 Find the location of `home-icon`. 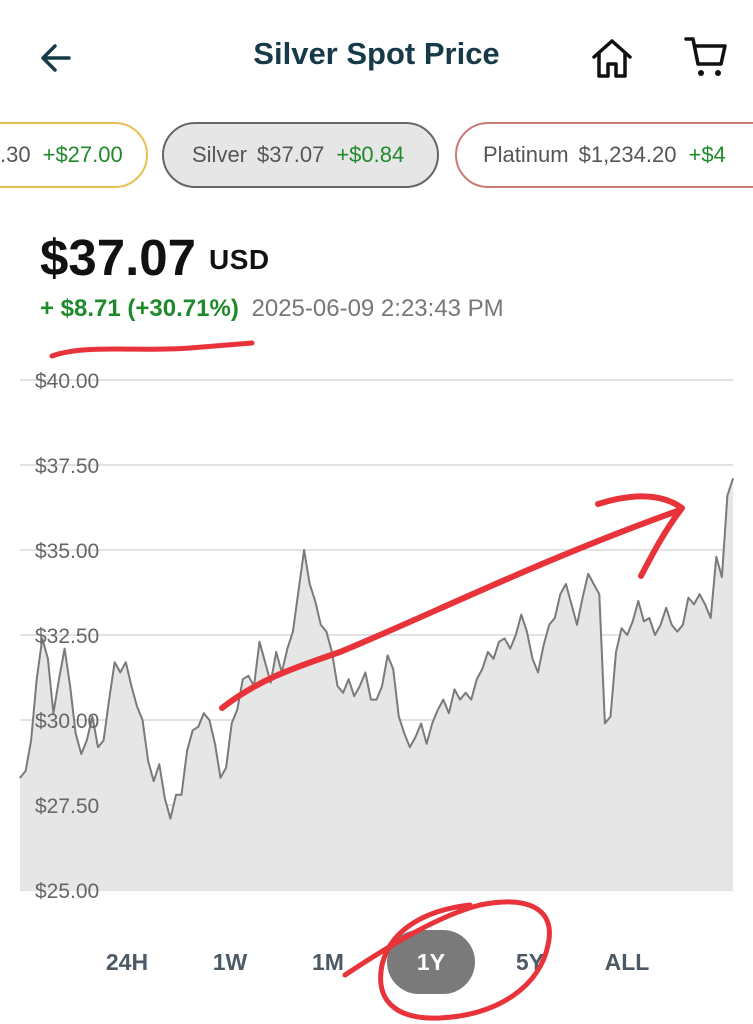

home-icon is located at coordinates (612, 58).